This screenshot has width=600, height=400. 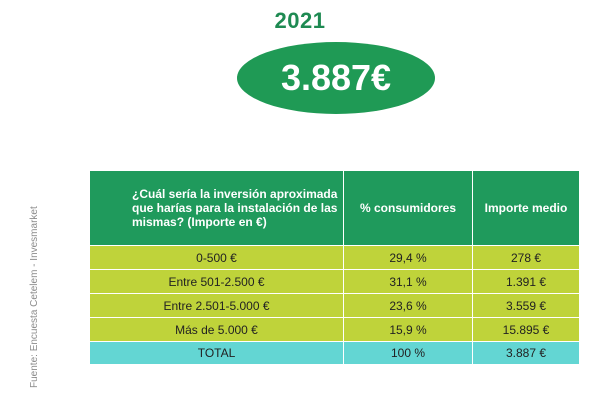 What do you see at coordinates (408, 329) in the screenshot?
I see `percent-cell: 15,9 %` at bounding box center [408, 329].